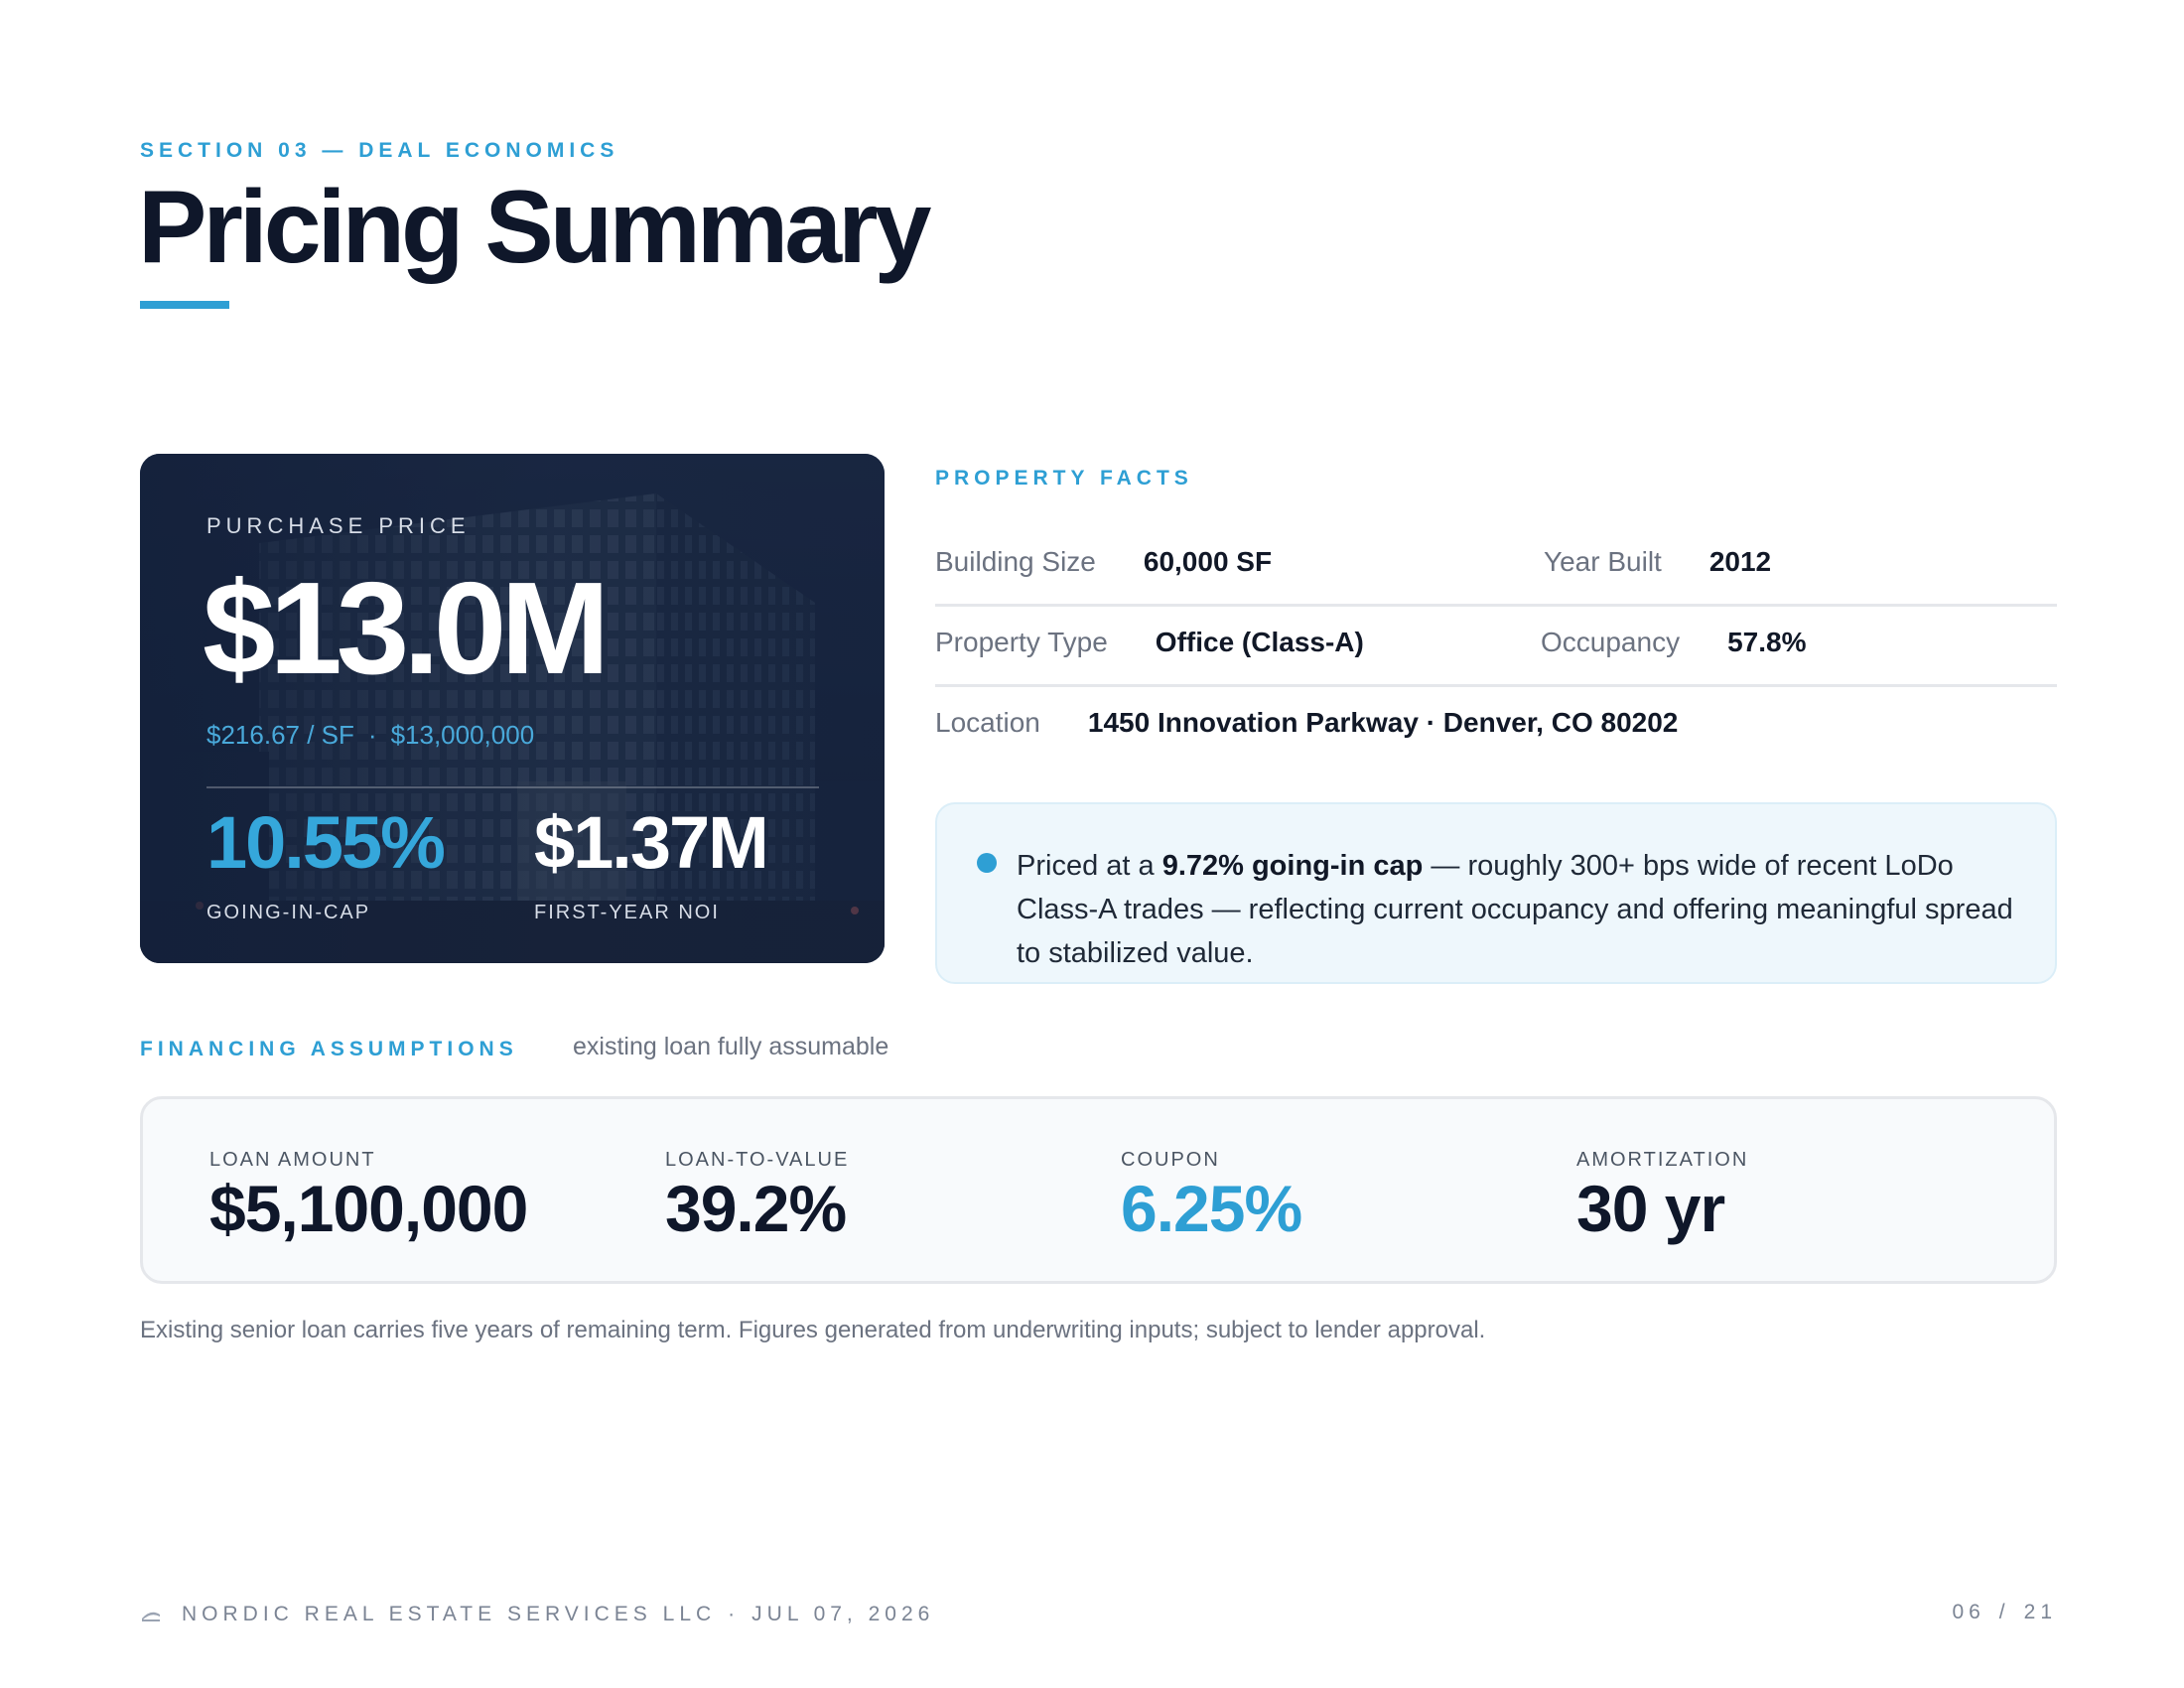 The image size is (2184, 1688). I want to click on price-details: $216.67 / SF · $13,000,000, so click(370, 735).